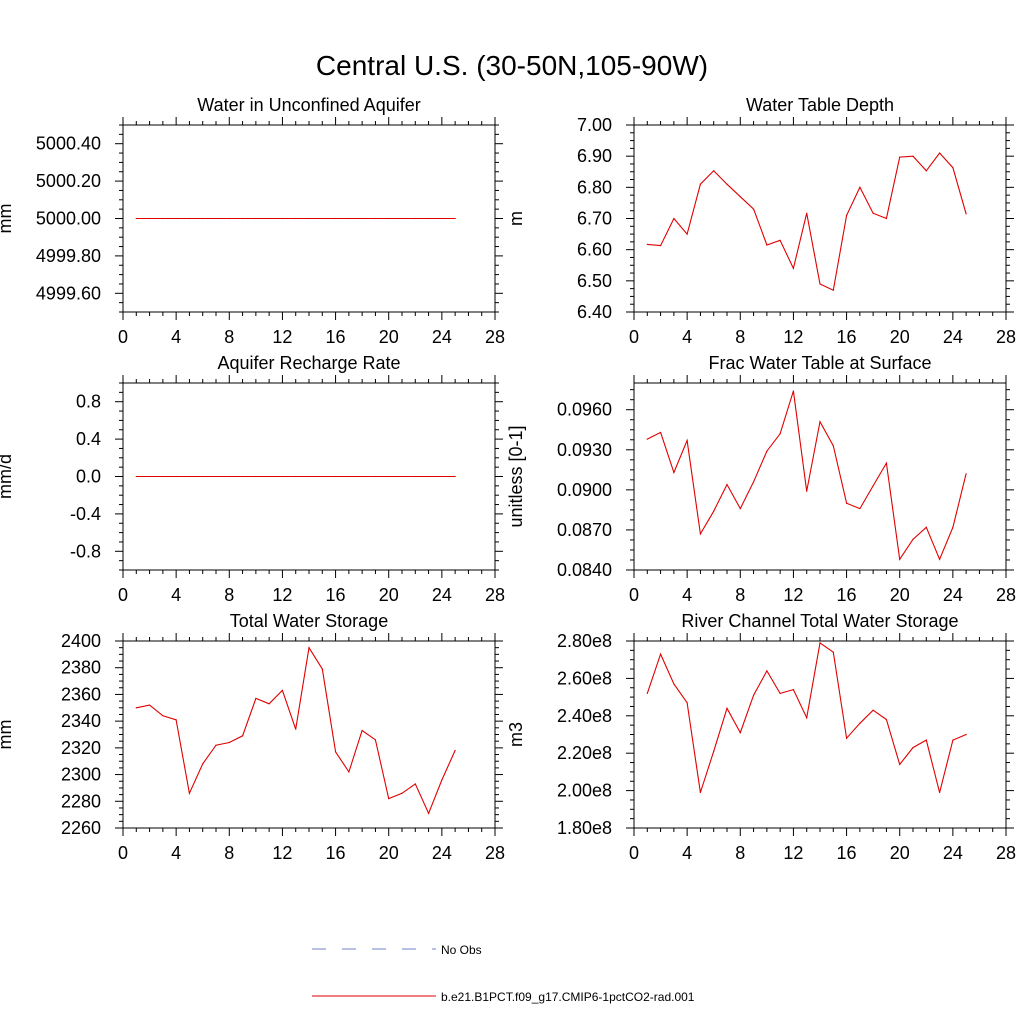  I want to click on y-tick-label: 2380, so click(81, 668).